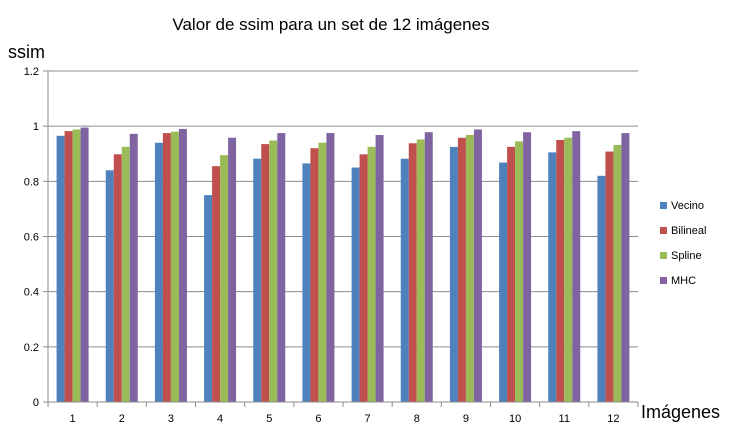 The height and width of the screenshot is (441, 736). What do you see at coordinates (687, 206) in the screenshot?
I see `legend-label-vecino: Vecino` at bounding box center [687, 206].